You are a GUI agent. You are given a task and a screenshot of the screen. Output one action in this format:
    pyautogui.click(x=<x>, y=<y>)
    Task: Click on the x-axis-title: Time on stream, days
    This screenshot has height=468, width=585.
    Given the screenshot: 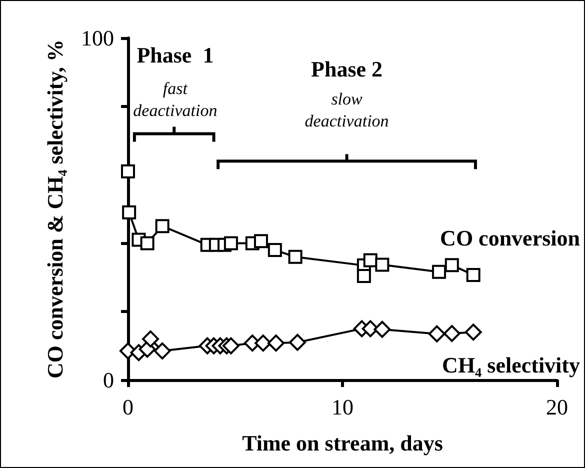 What is the action you would take?
    pyautogui.click(x=343, y=443)
    